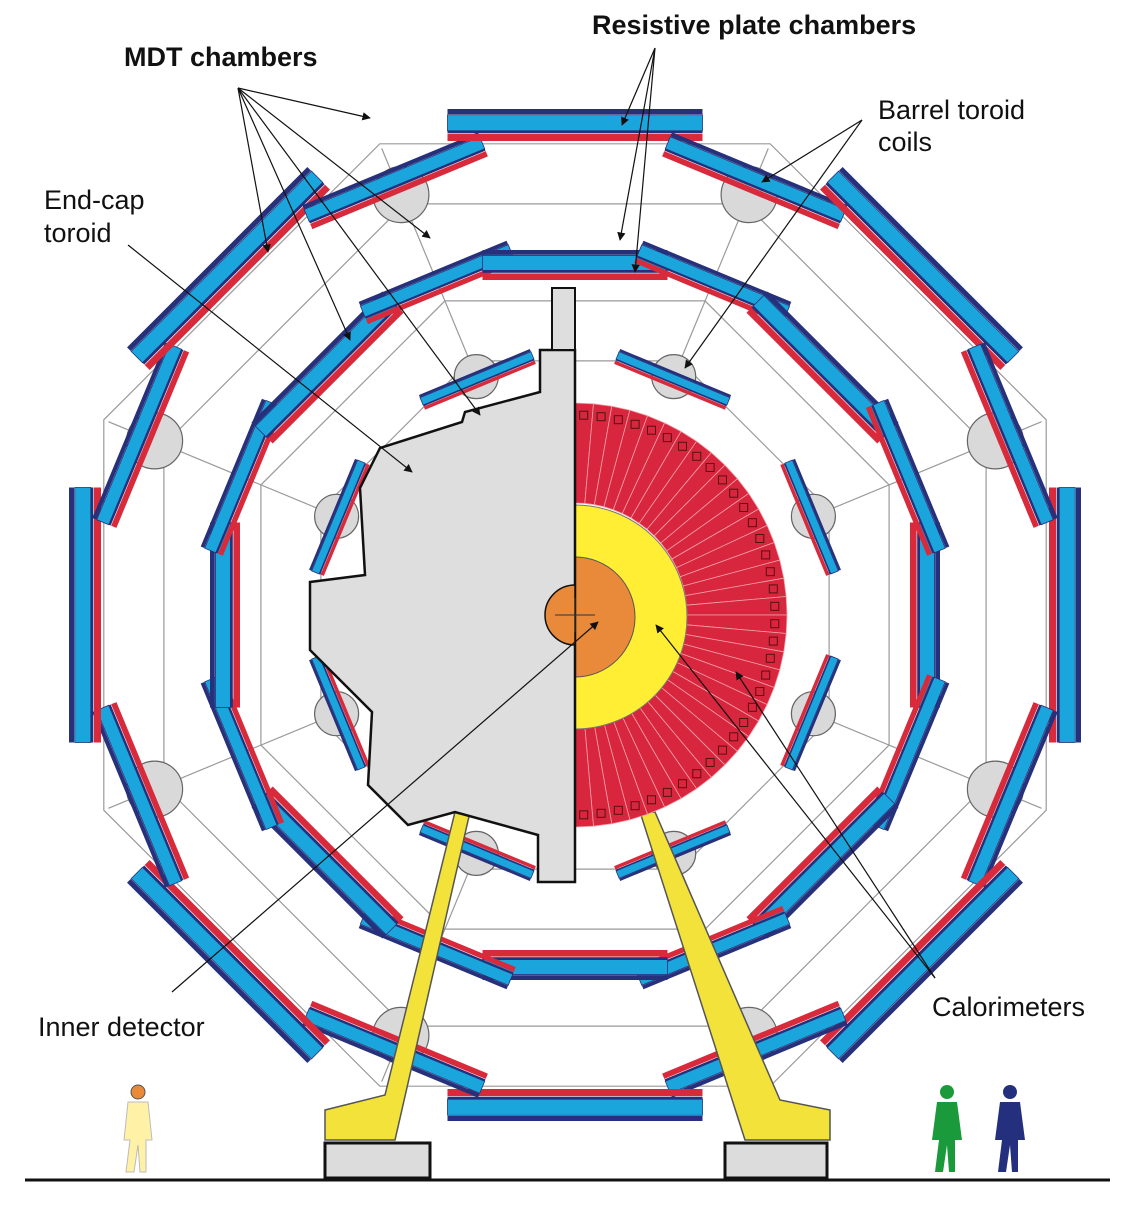 This screenshot has width=1130, height=1208. What do you see at coordinates (754, 25) in the screenshot?
I see `label-resistive-plate-chambers: Resistive plate chambers` at bounding box center [754, 25].